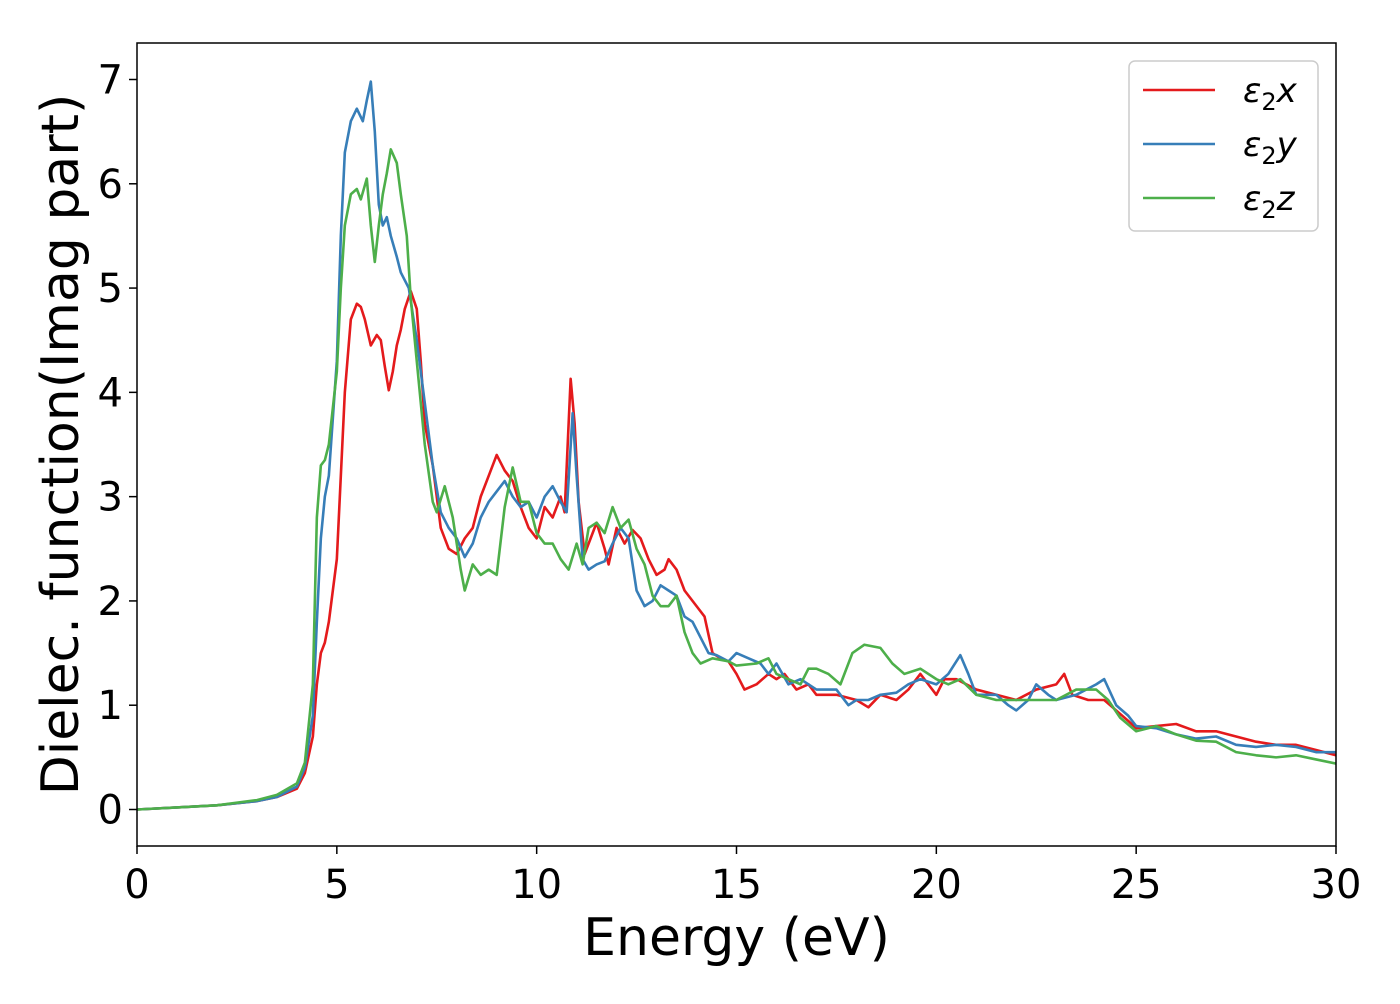 The image size is (1400, 1004). What do you see at coordinates (110, 81) in the screenshot?
I see `y-tick-label: 7` at bounding box center [110, 81].